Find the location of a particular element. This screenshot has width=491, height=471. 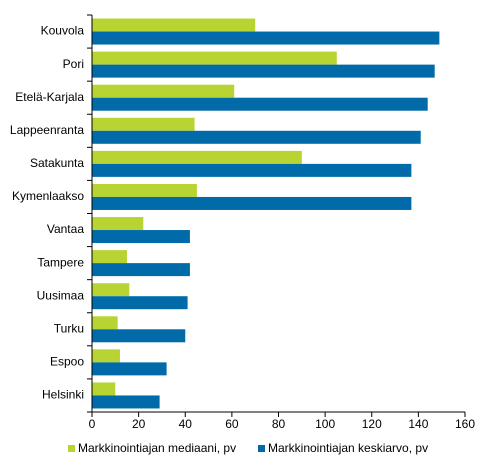

legend-label: Markkinointiajan keskiarvo, pv is located at coordinates (348, 448).